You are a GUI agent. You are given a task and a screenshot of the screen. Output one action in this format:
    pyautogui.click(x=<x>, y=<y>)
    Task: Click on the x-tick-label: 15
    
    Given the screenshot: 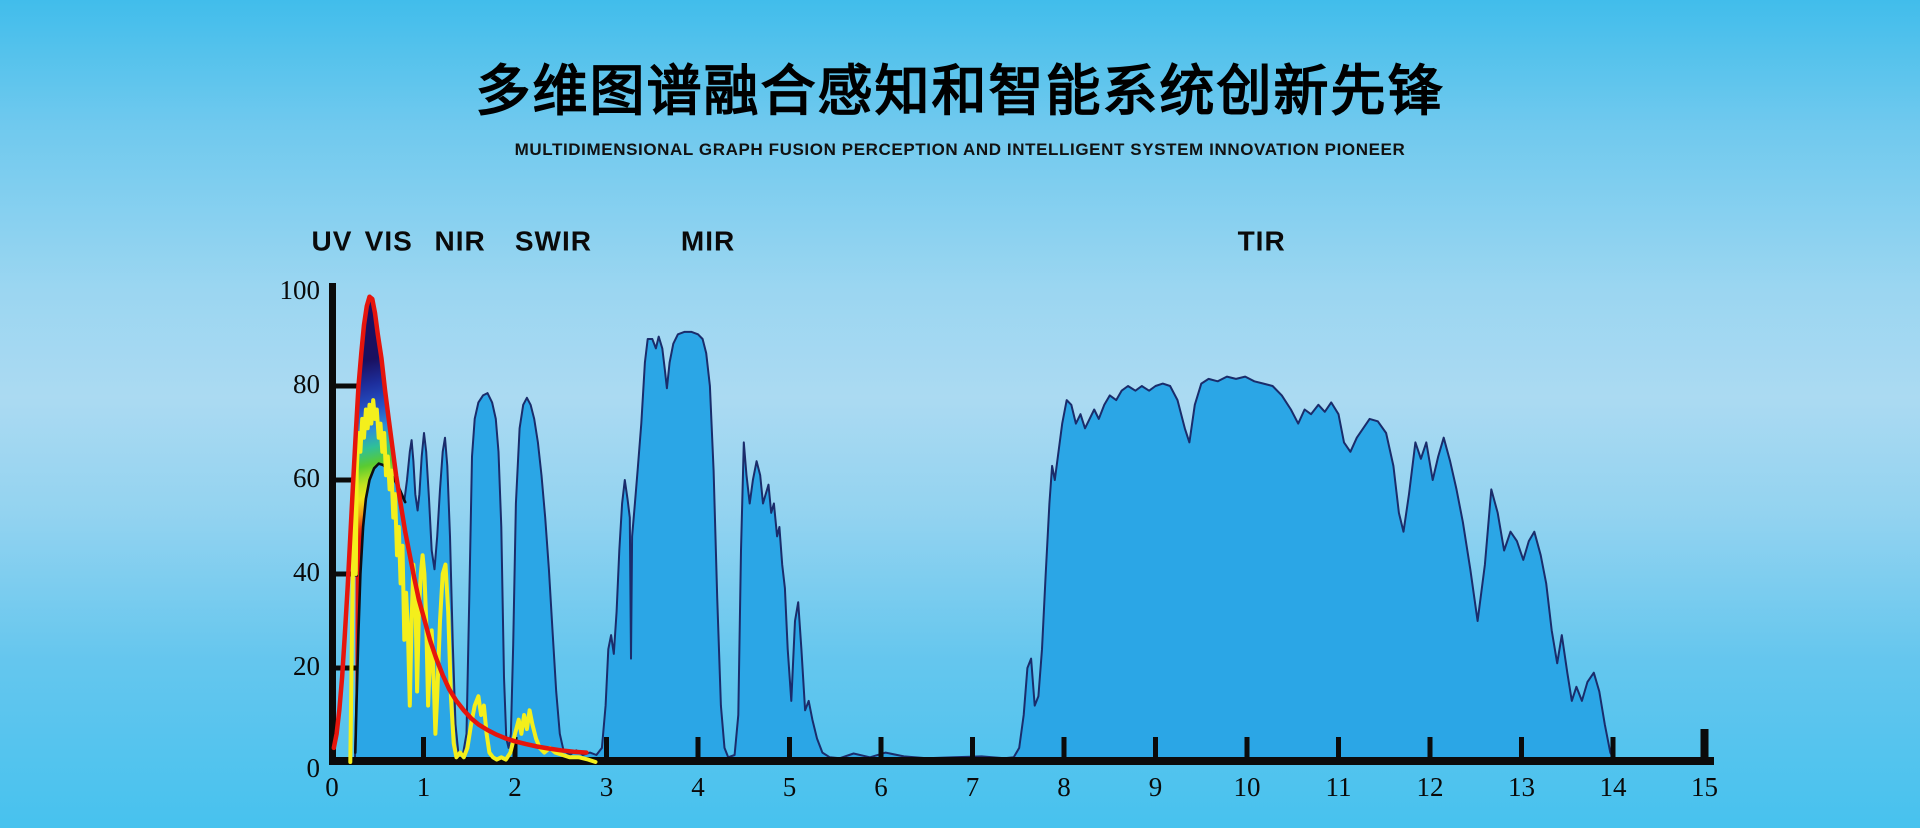 What is the action you would take?
    pyautogui.click(x=1704, y=787)
    